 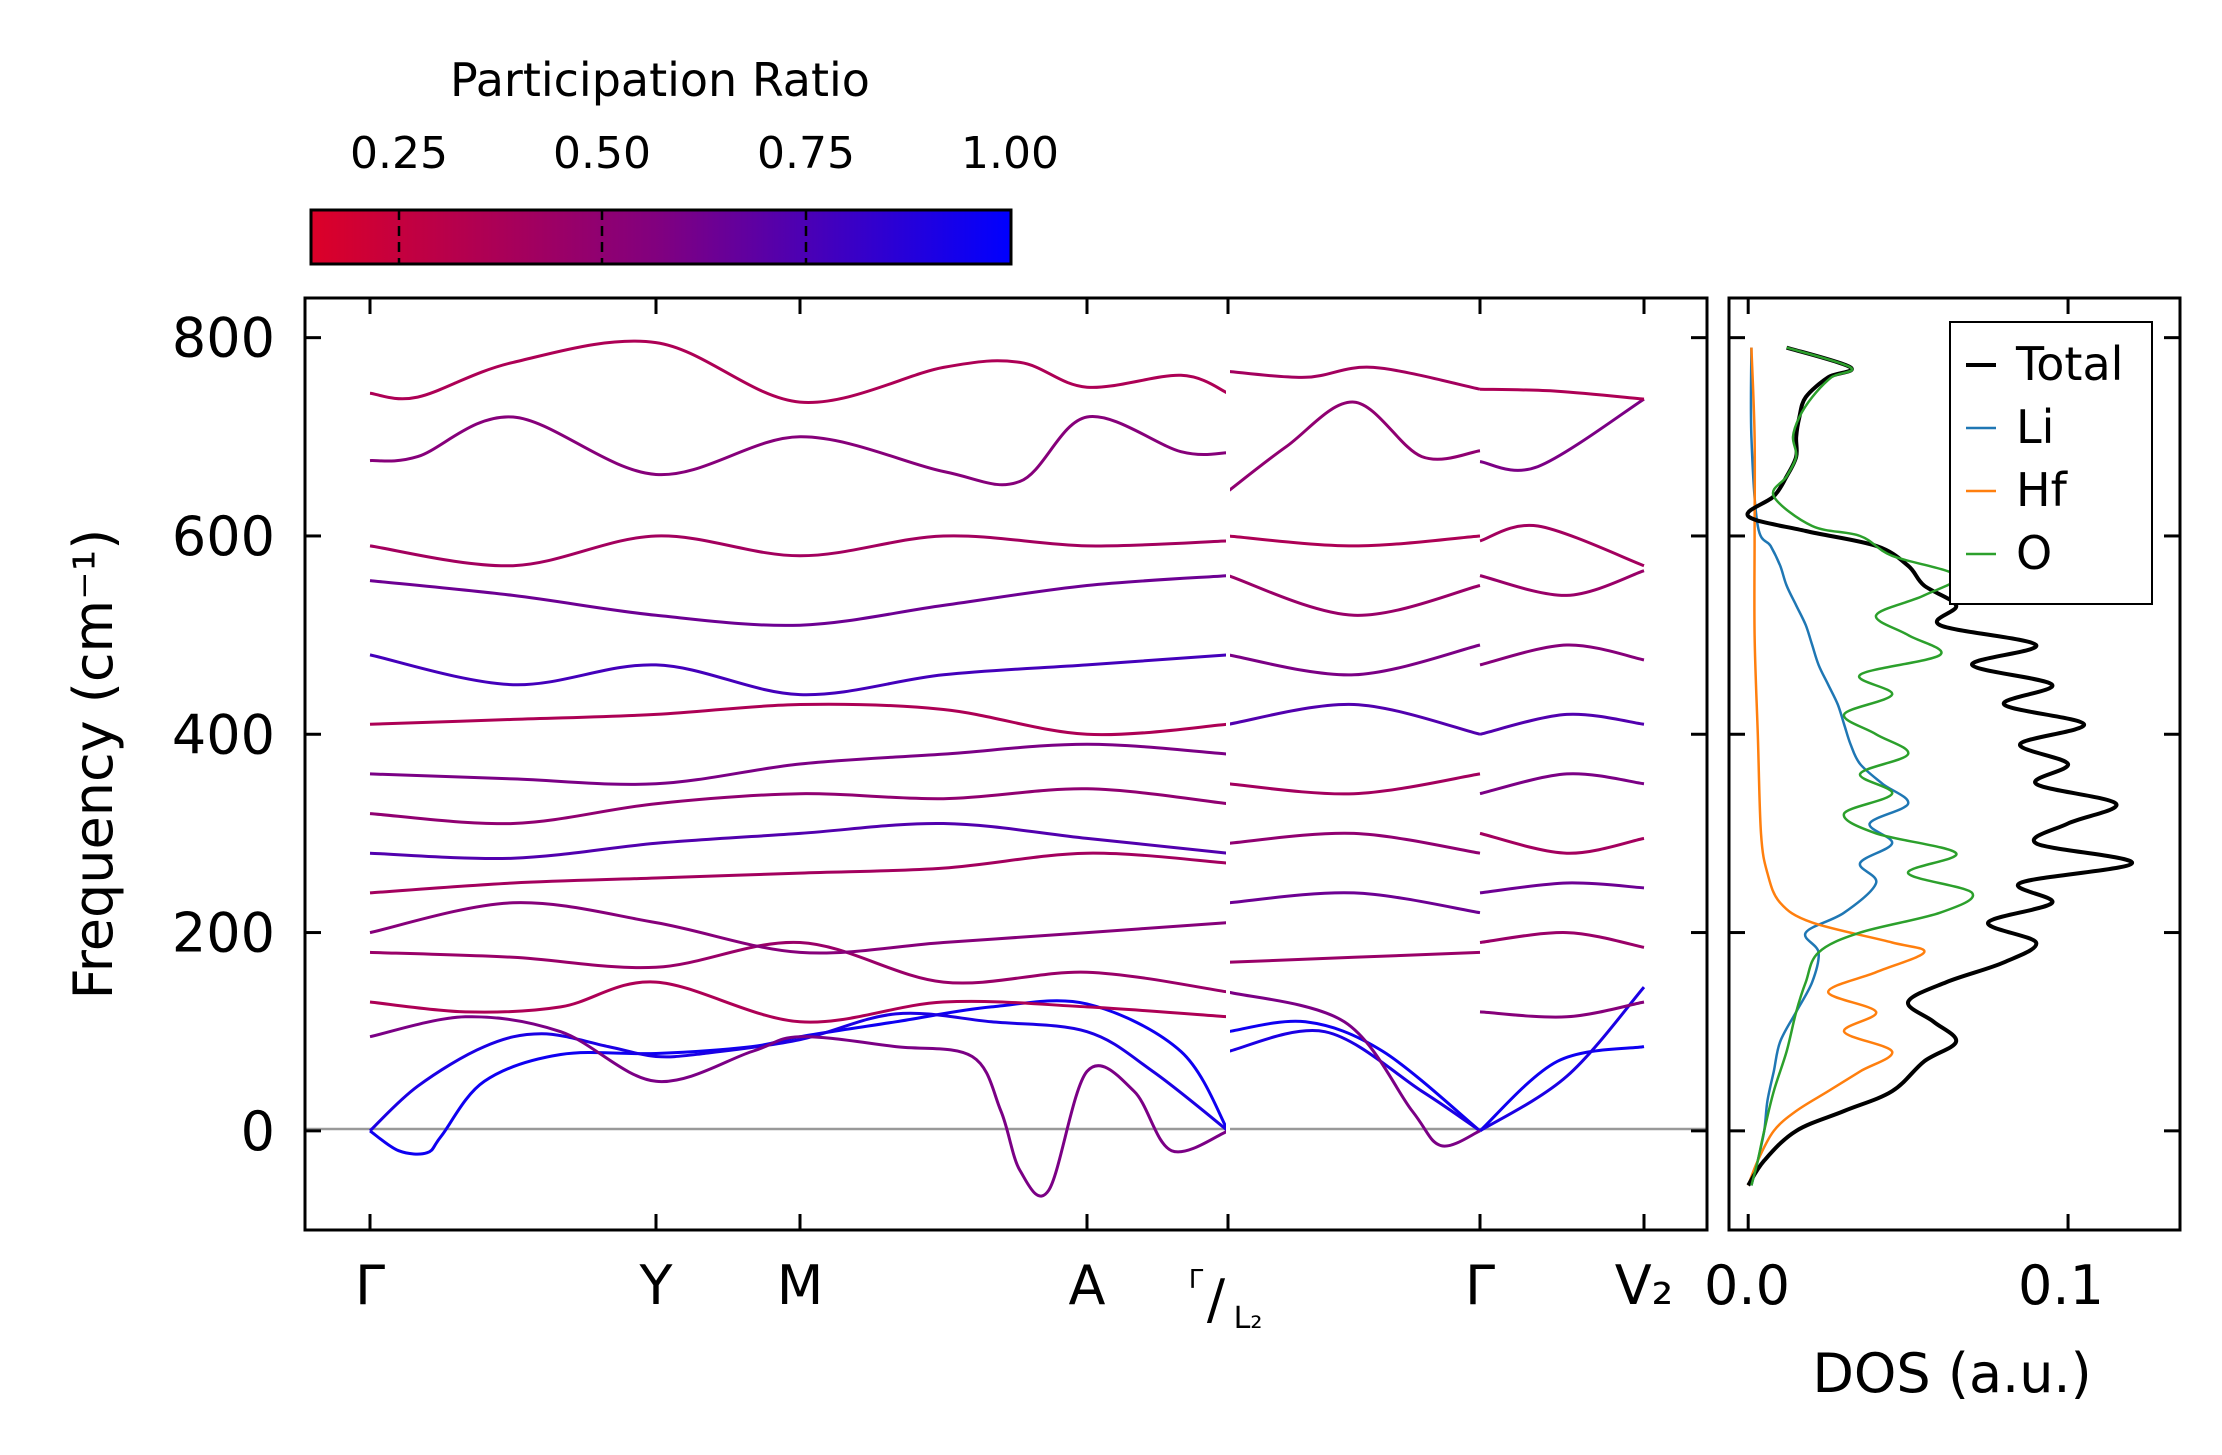 I want to click on colorbar-label: Participation Ratio, so click(x=660, y=80).